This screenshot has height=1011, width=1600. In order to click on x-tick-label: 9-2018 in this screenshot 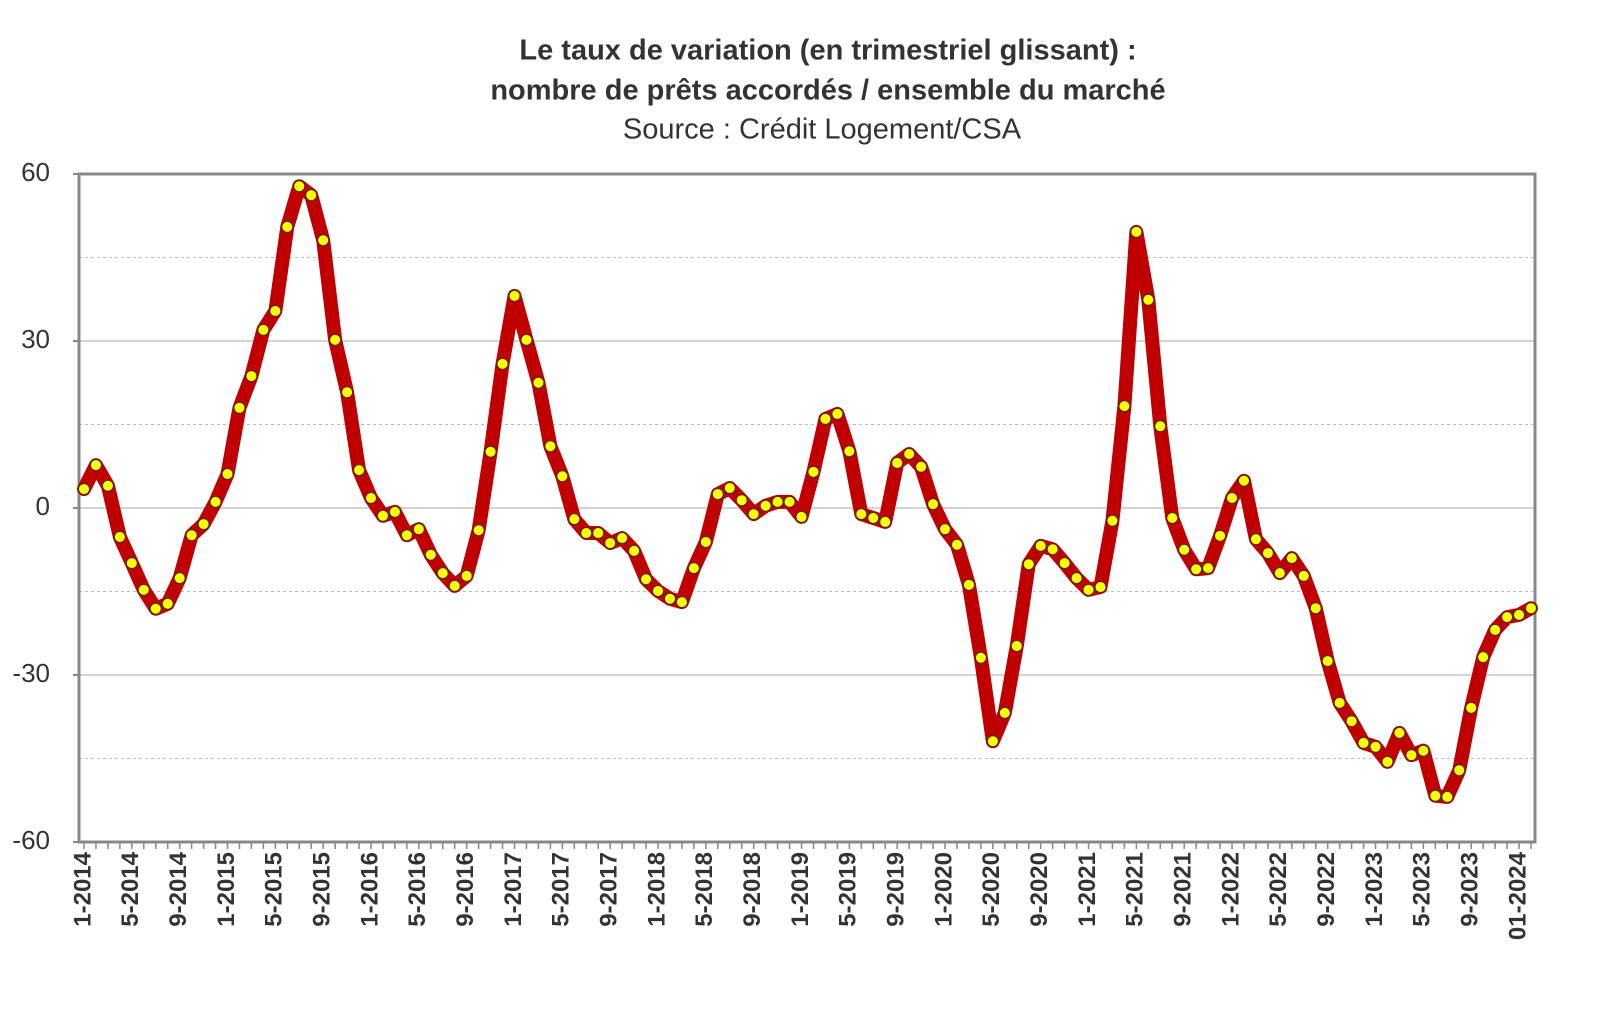, I will do `click(752, 889)`.